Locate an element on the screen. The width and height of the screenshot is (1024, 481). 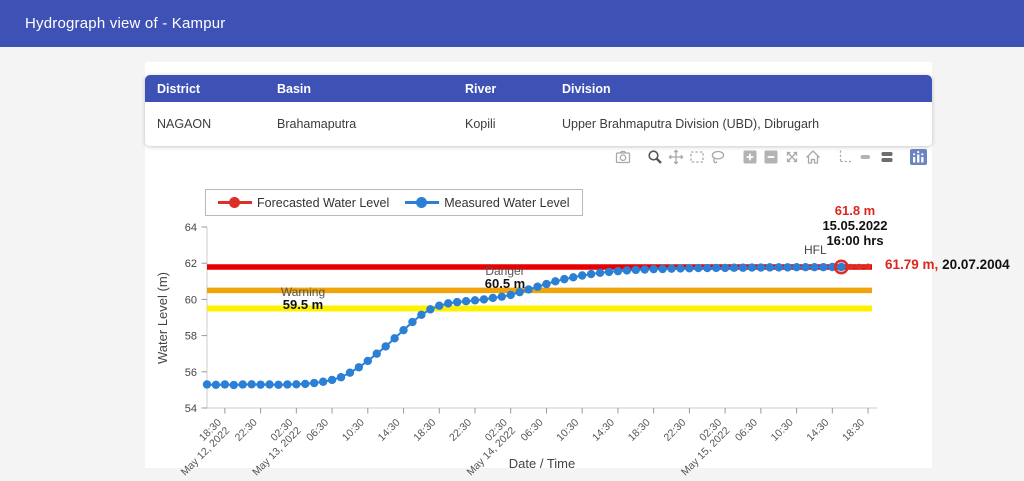
danger-level-annotation: Danger 60.5 m is located at coordinates (505, 277).